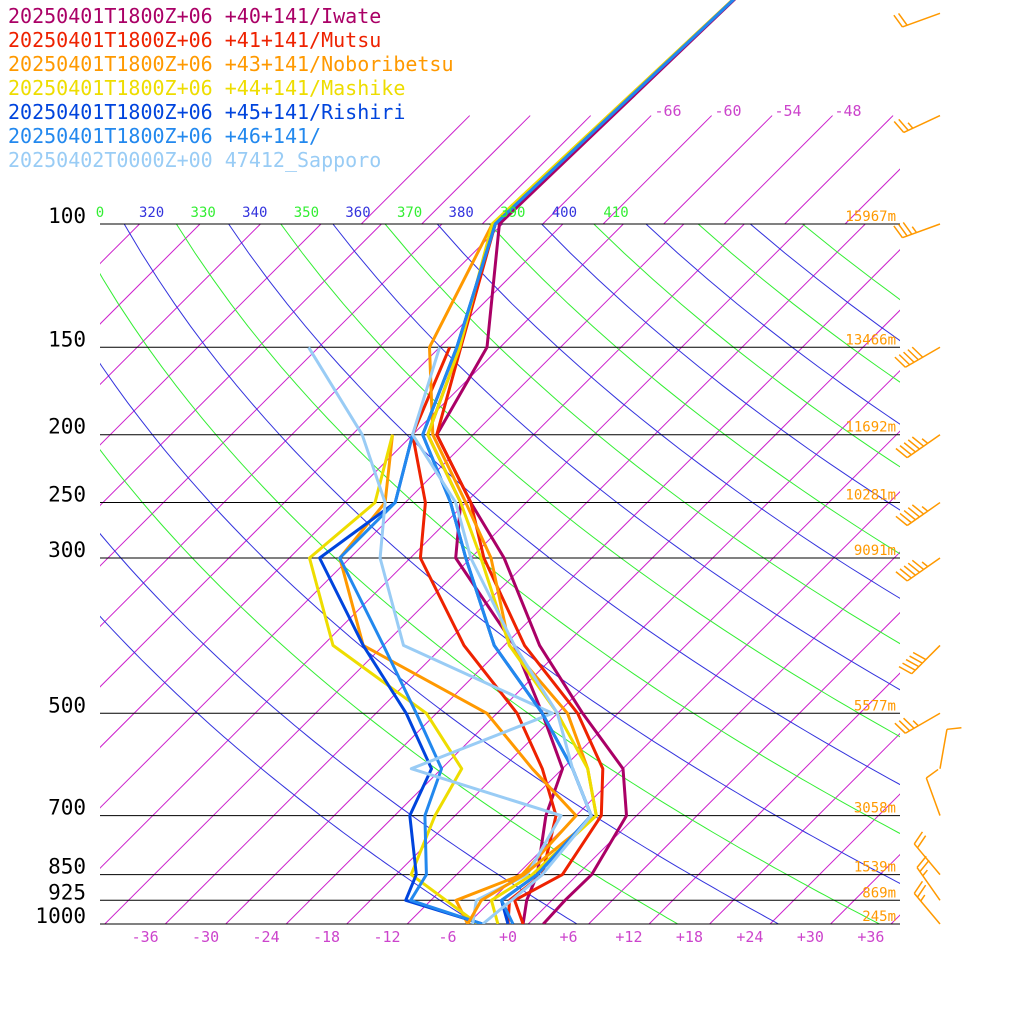 The height and width of the screenshot is (1024, 1024). I want to click on upper-temp-label: -54, so click(787, 111).